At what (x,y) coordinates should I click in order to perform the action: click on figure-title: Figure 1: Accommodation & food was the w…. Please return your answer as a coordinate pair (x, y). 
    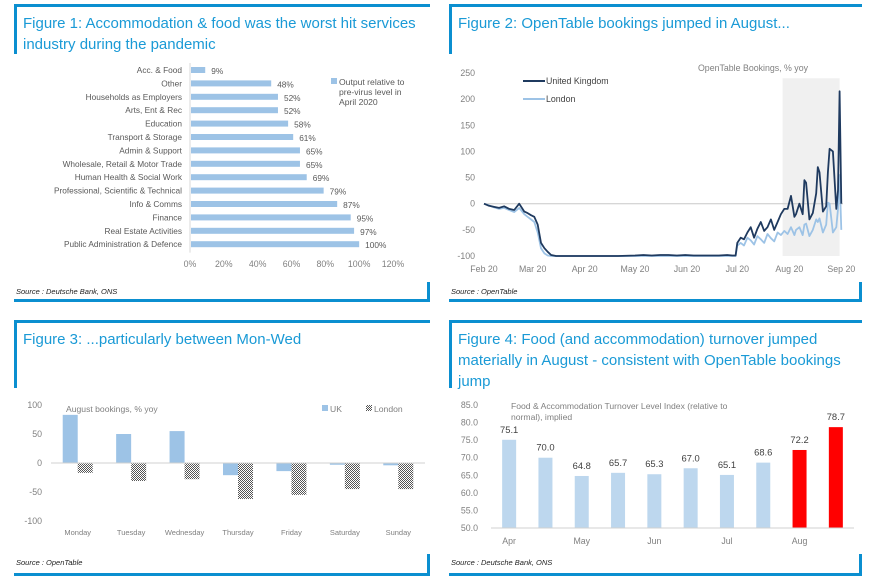
    Looking at the image, I should click on (219, 34).